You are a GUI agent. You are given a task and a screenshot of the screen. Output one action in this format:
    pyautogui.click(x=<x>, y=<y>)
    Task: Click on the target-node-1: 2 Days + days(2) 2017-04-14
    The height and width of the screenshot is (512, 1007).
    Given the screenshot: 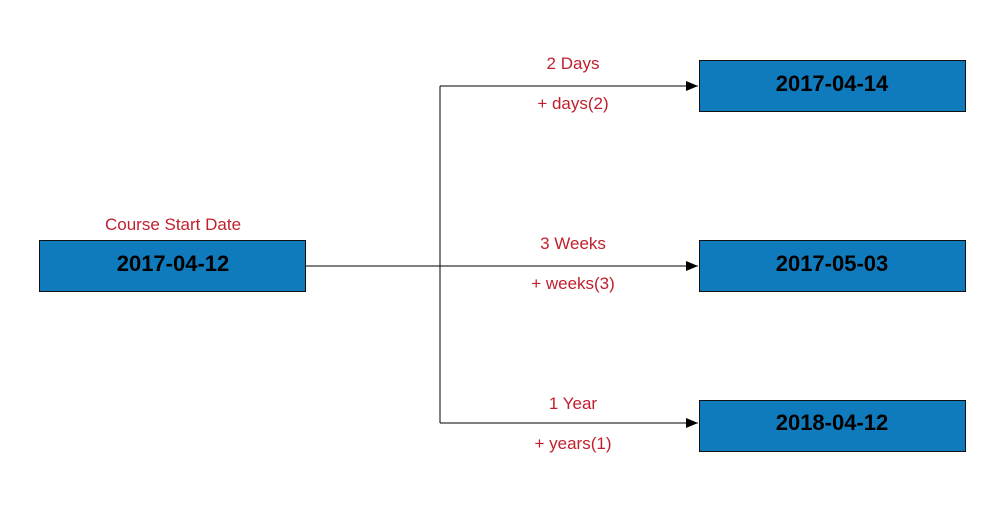 What is the action you would take?
    pyautogui.click(x=751, y=83)
    